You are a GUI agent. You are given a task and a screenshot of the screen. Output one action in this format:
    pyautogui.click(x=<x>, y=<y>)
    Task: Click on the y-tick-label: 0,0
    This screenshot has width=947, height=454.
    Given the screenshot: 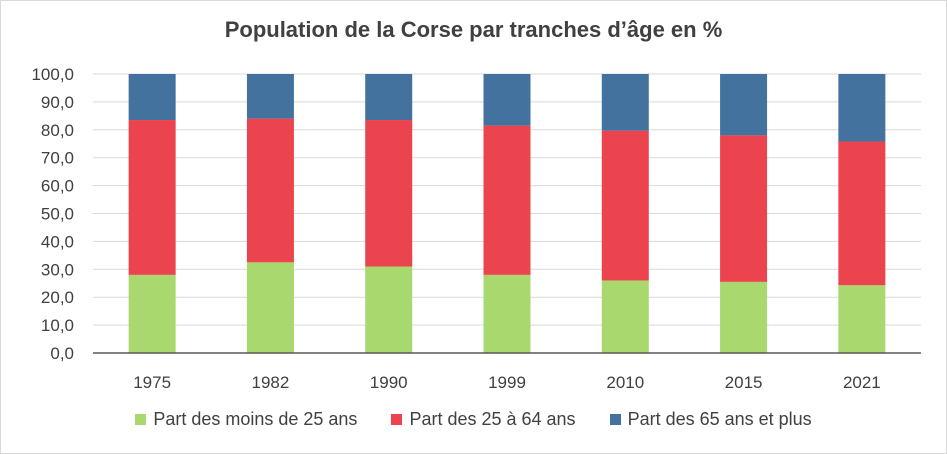 What is the action you would take?
    pyautogui.click(x=62, y=353)
    